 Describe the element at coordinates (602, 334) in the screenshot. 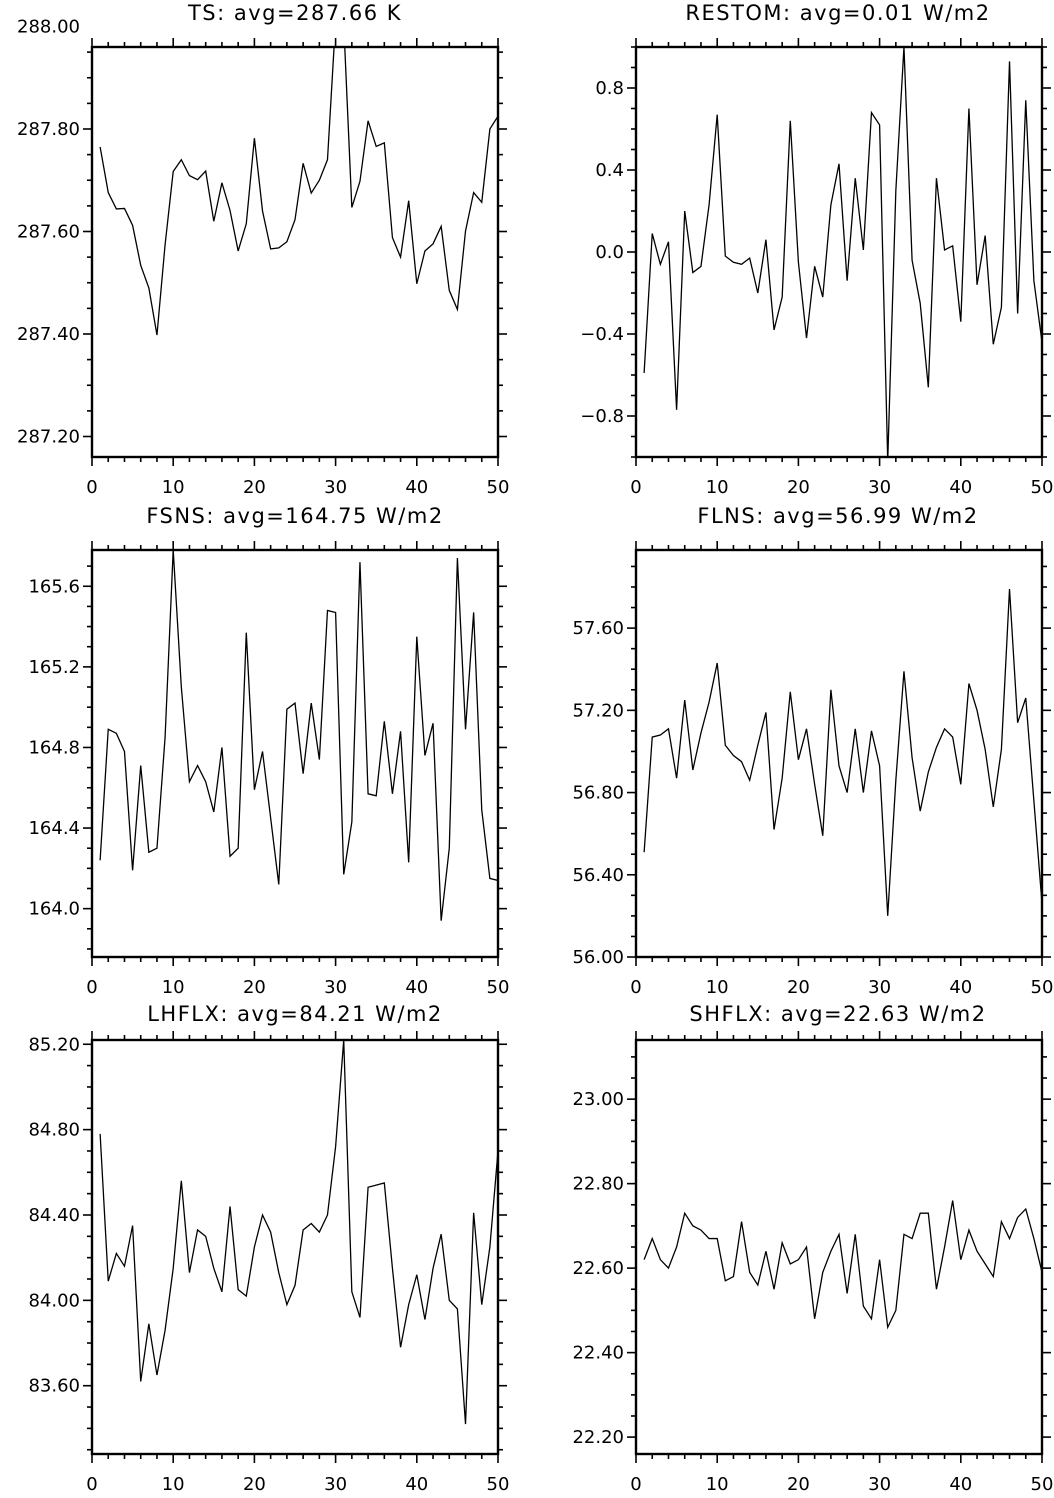

I see `y-tick-label: −0.4` at that location.